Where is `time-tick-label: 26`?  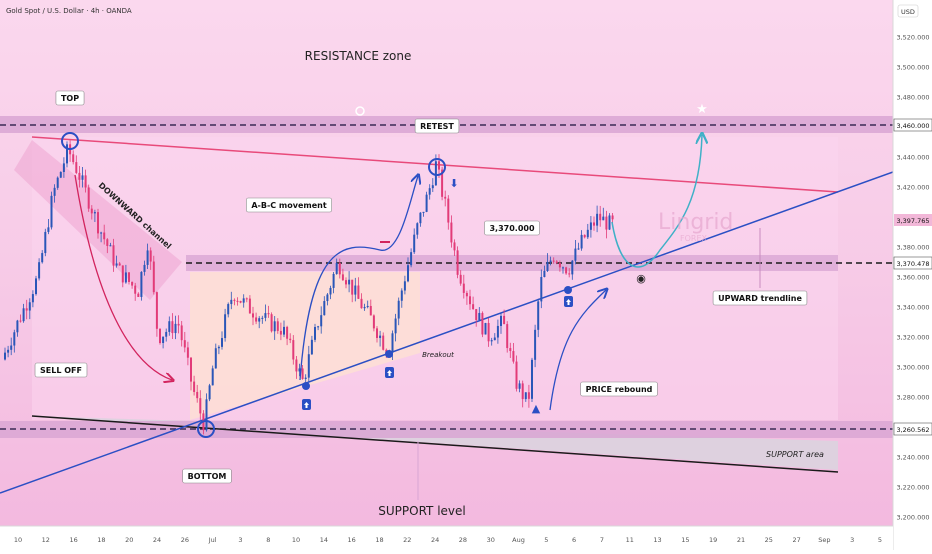 time-tick-label: 26 is located at coordinates (185, 540).